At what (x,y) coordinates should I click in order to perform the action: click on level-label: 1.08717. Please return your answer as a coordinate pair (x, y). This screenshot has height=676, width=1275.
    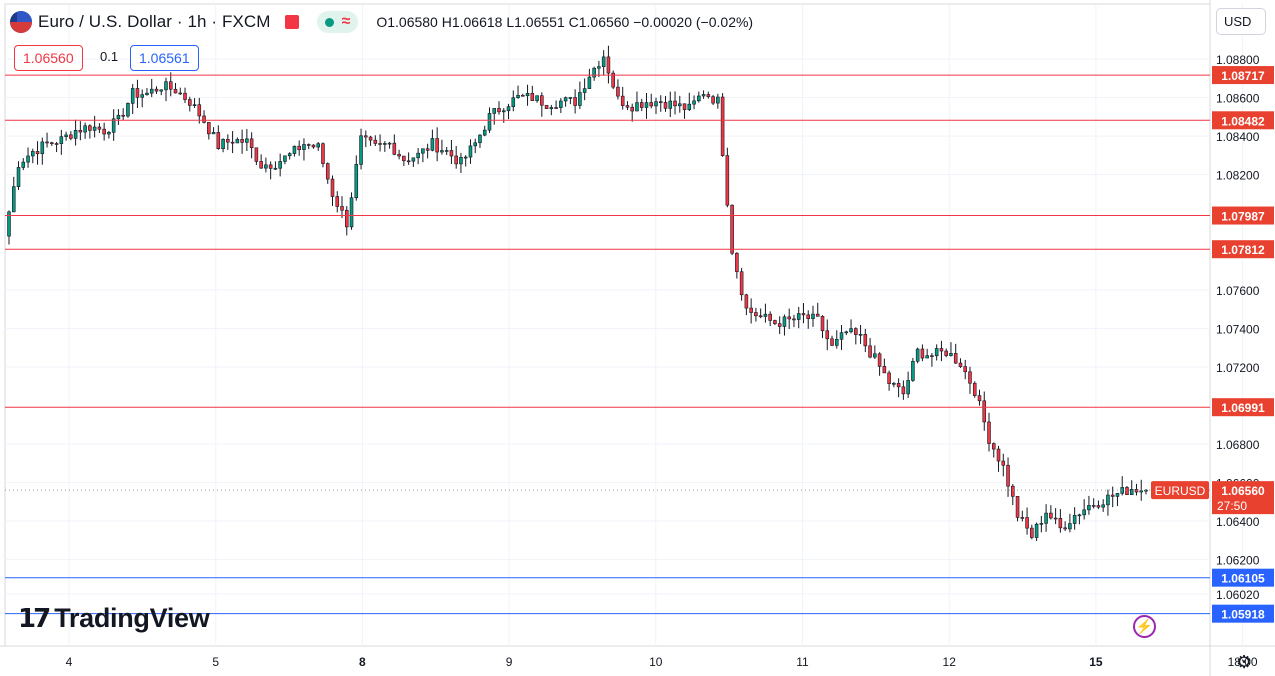
    Looking at the image, I should click on (1243, 76).